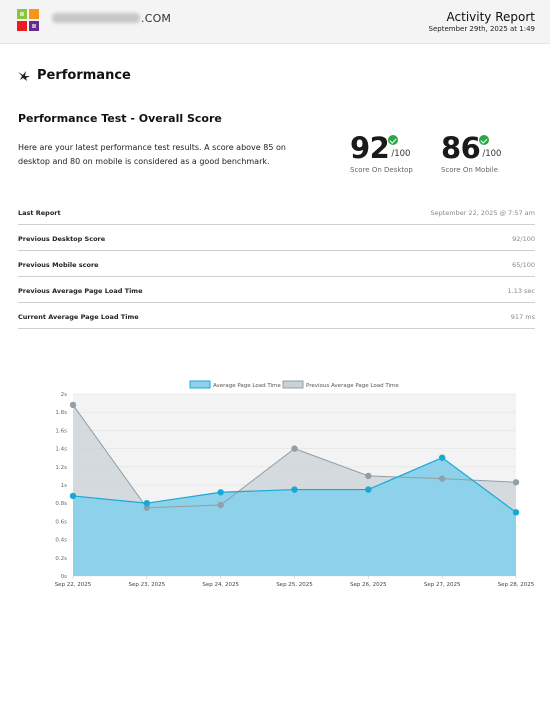 The image size is (550, 718). I want to click on x-tick-label: Sep 23, 2025, so click(147, 585).